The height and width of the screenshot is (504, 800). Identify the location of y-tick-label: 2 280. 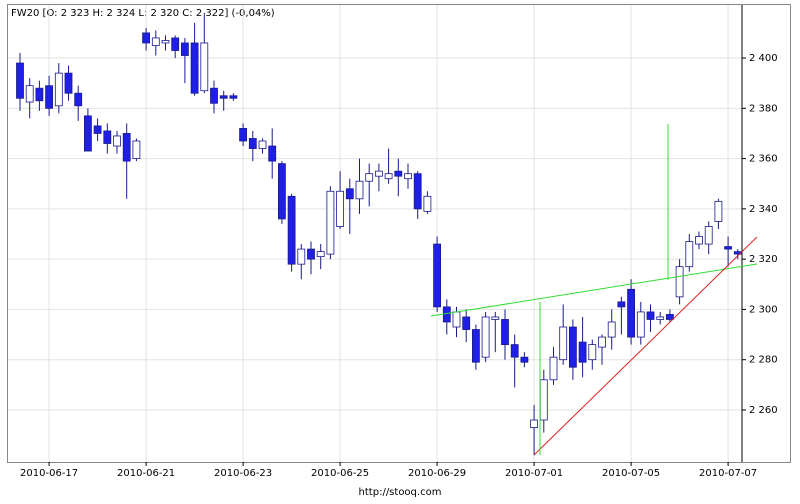
(763, 360).